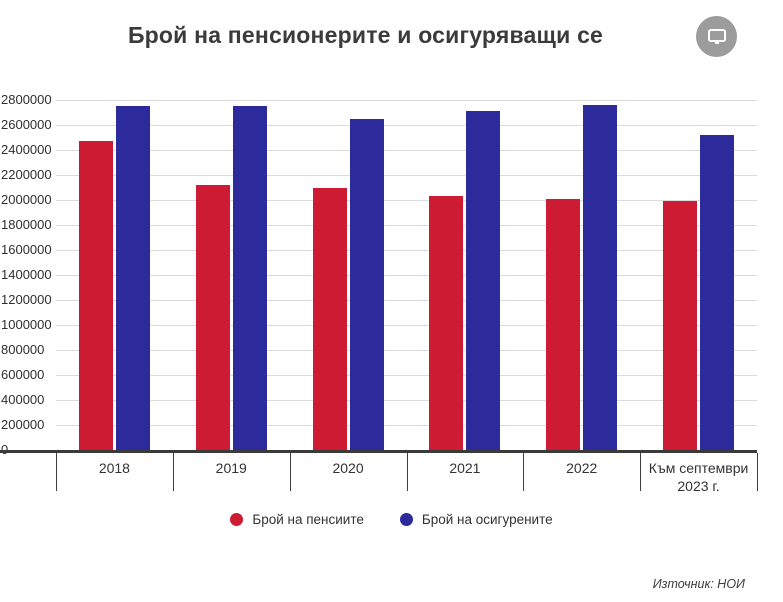 The width and height of the screenshot is (783, 602). I want to click on legend-label: Брой на пенсиите, so click(308, 519).